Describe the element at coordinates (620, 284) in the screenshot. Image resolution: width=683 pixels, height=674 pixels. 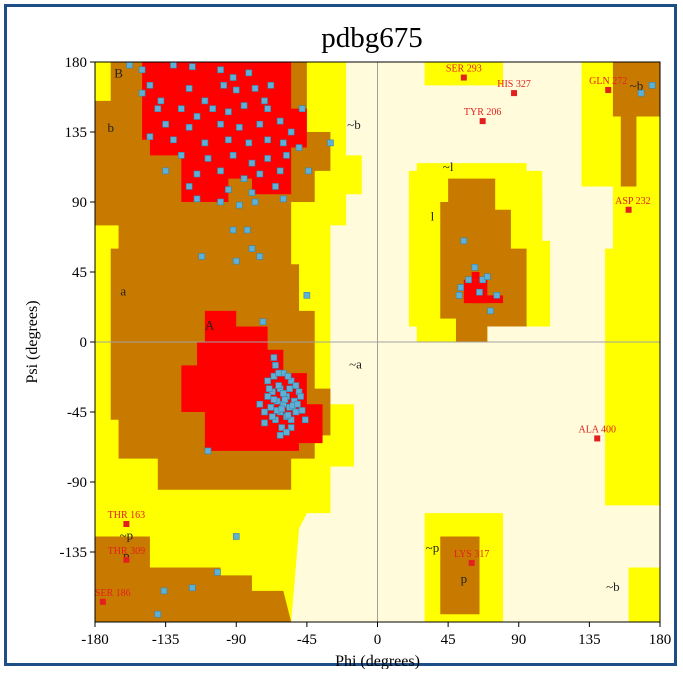
I see `generous-right` at that location.